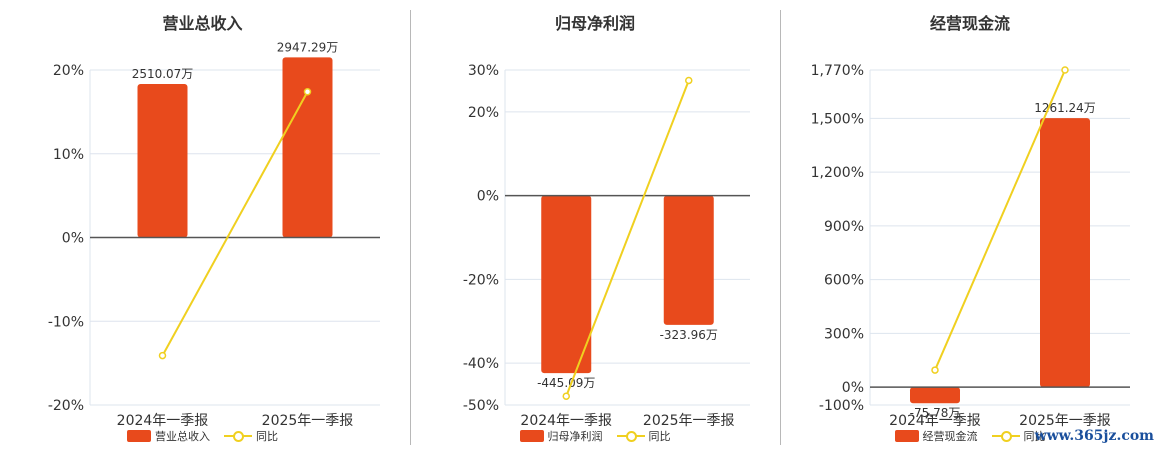  What do you see at coordinates (837, 119) in the screenshot?
I see `y-tick-label: 1,500%` at bounding box center [837, 119].